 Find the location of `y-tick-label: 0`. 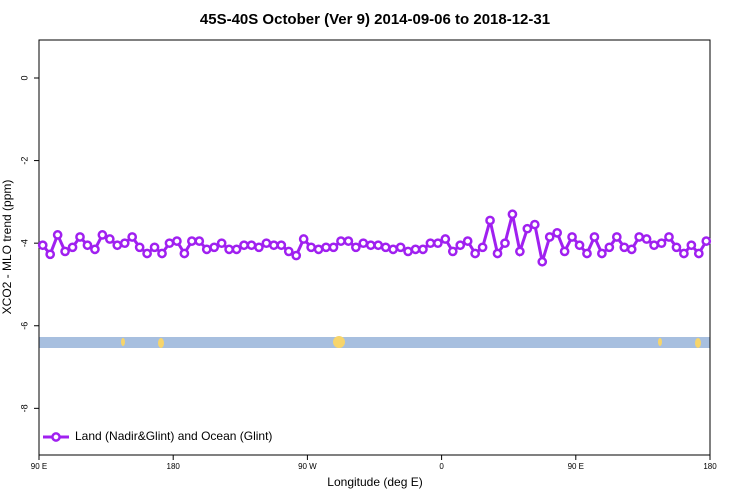

y-tick-label: 0 is located at coordinates (24, 77).